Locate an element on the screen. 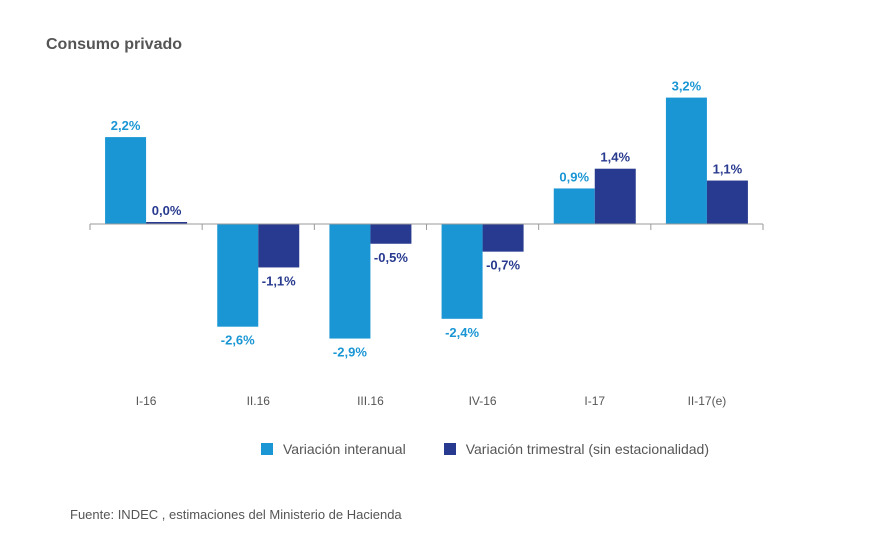 This screenshot has width=893, height=542. x-tick-label-0: I-16 is located at coordinates (146, 401).